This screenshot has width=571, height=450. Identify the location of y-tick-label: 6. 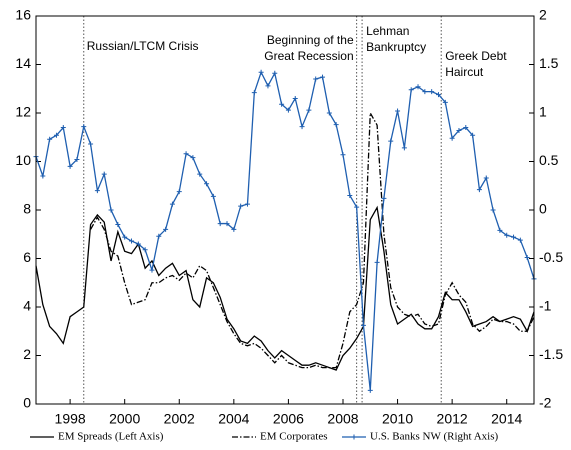
(27, 257).